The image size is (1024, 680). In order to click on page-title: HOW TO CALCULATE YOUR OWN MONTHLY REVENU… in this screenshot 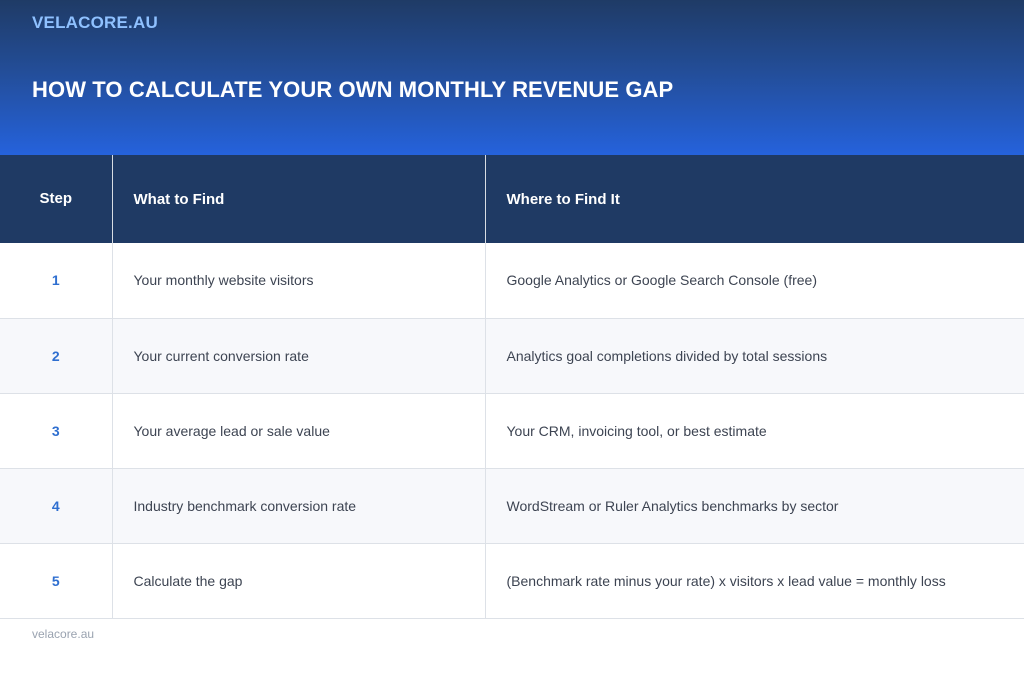, I will do `click(353, 89)`.